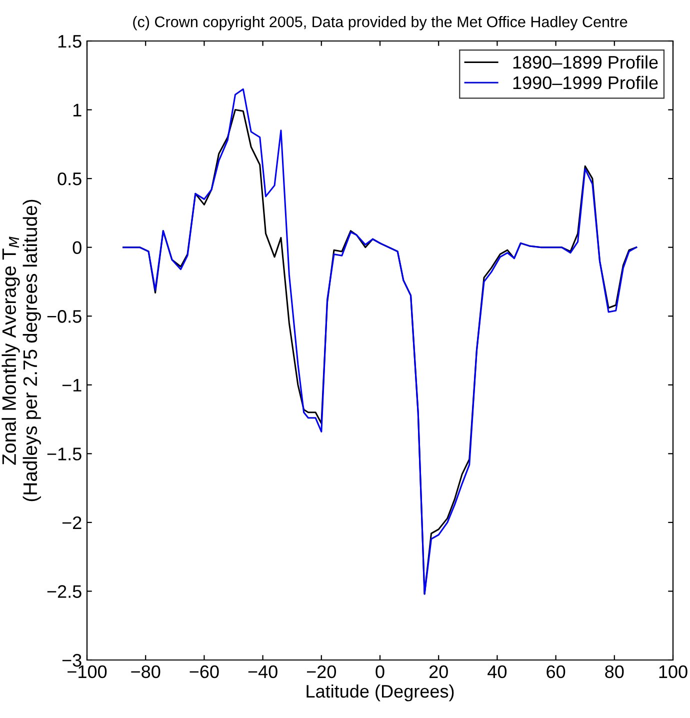 This screenshot has width=690, height=718. What do you see at coordinates (64, 316) in the screenshot?
I see `y-tick-label: −0.5` at bounding box center [64, 316].